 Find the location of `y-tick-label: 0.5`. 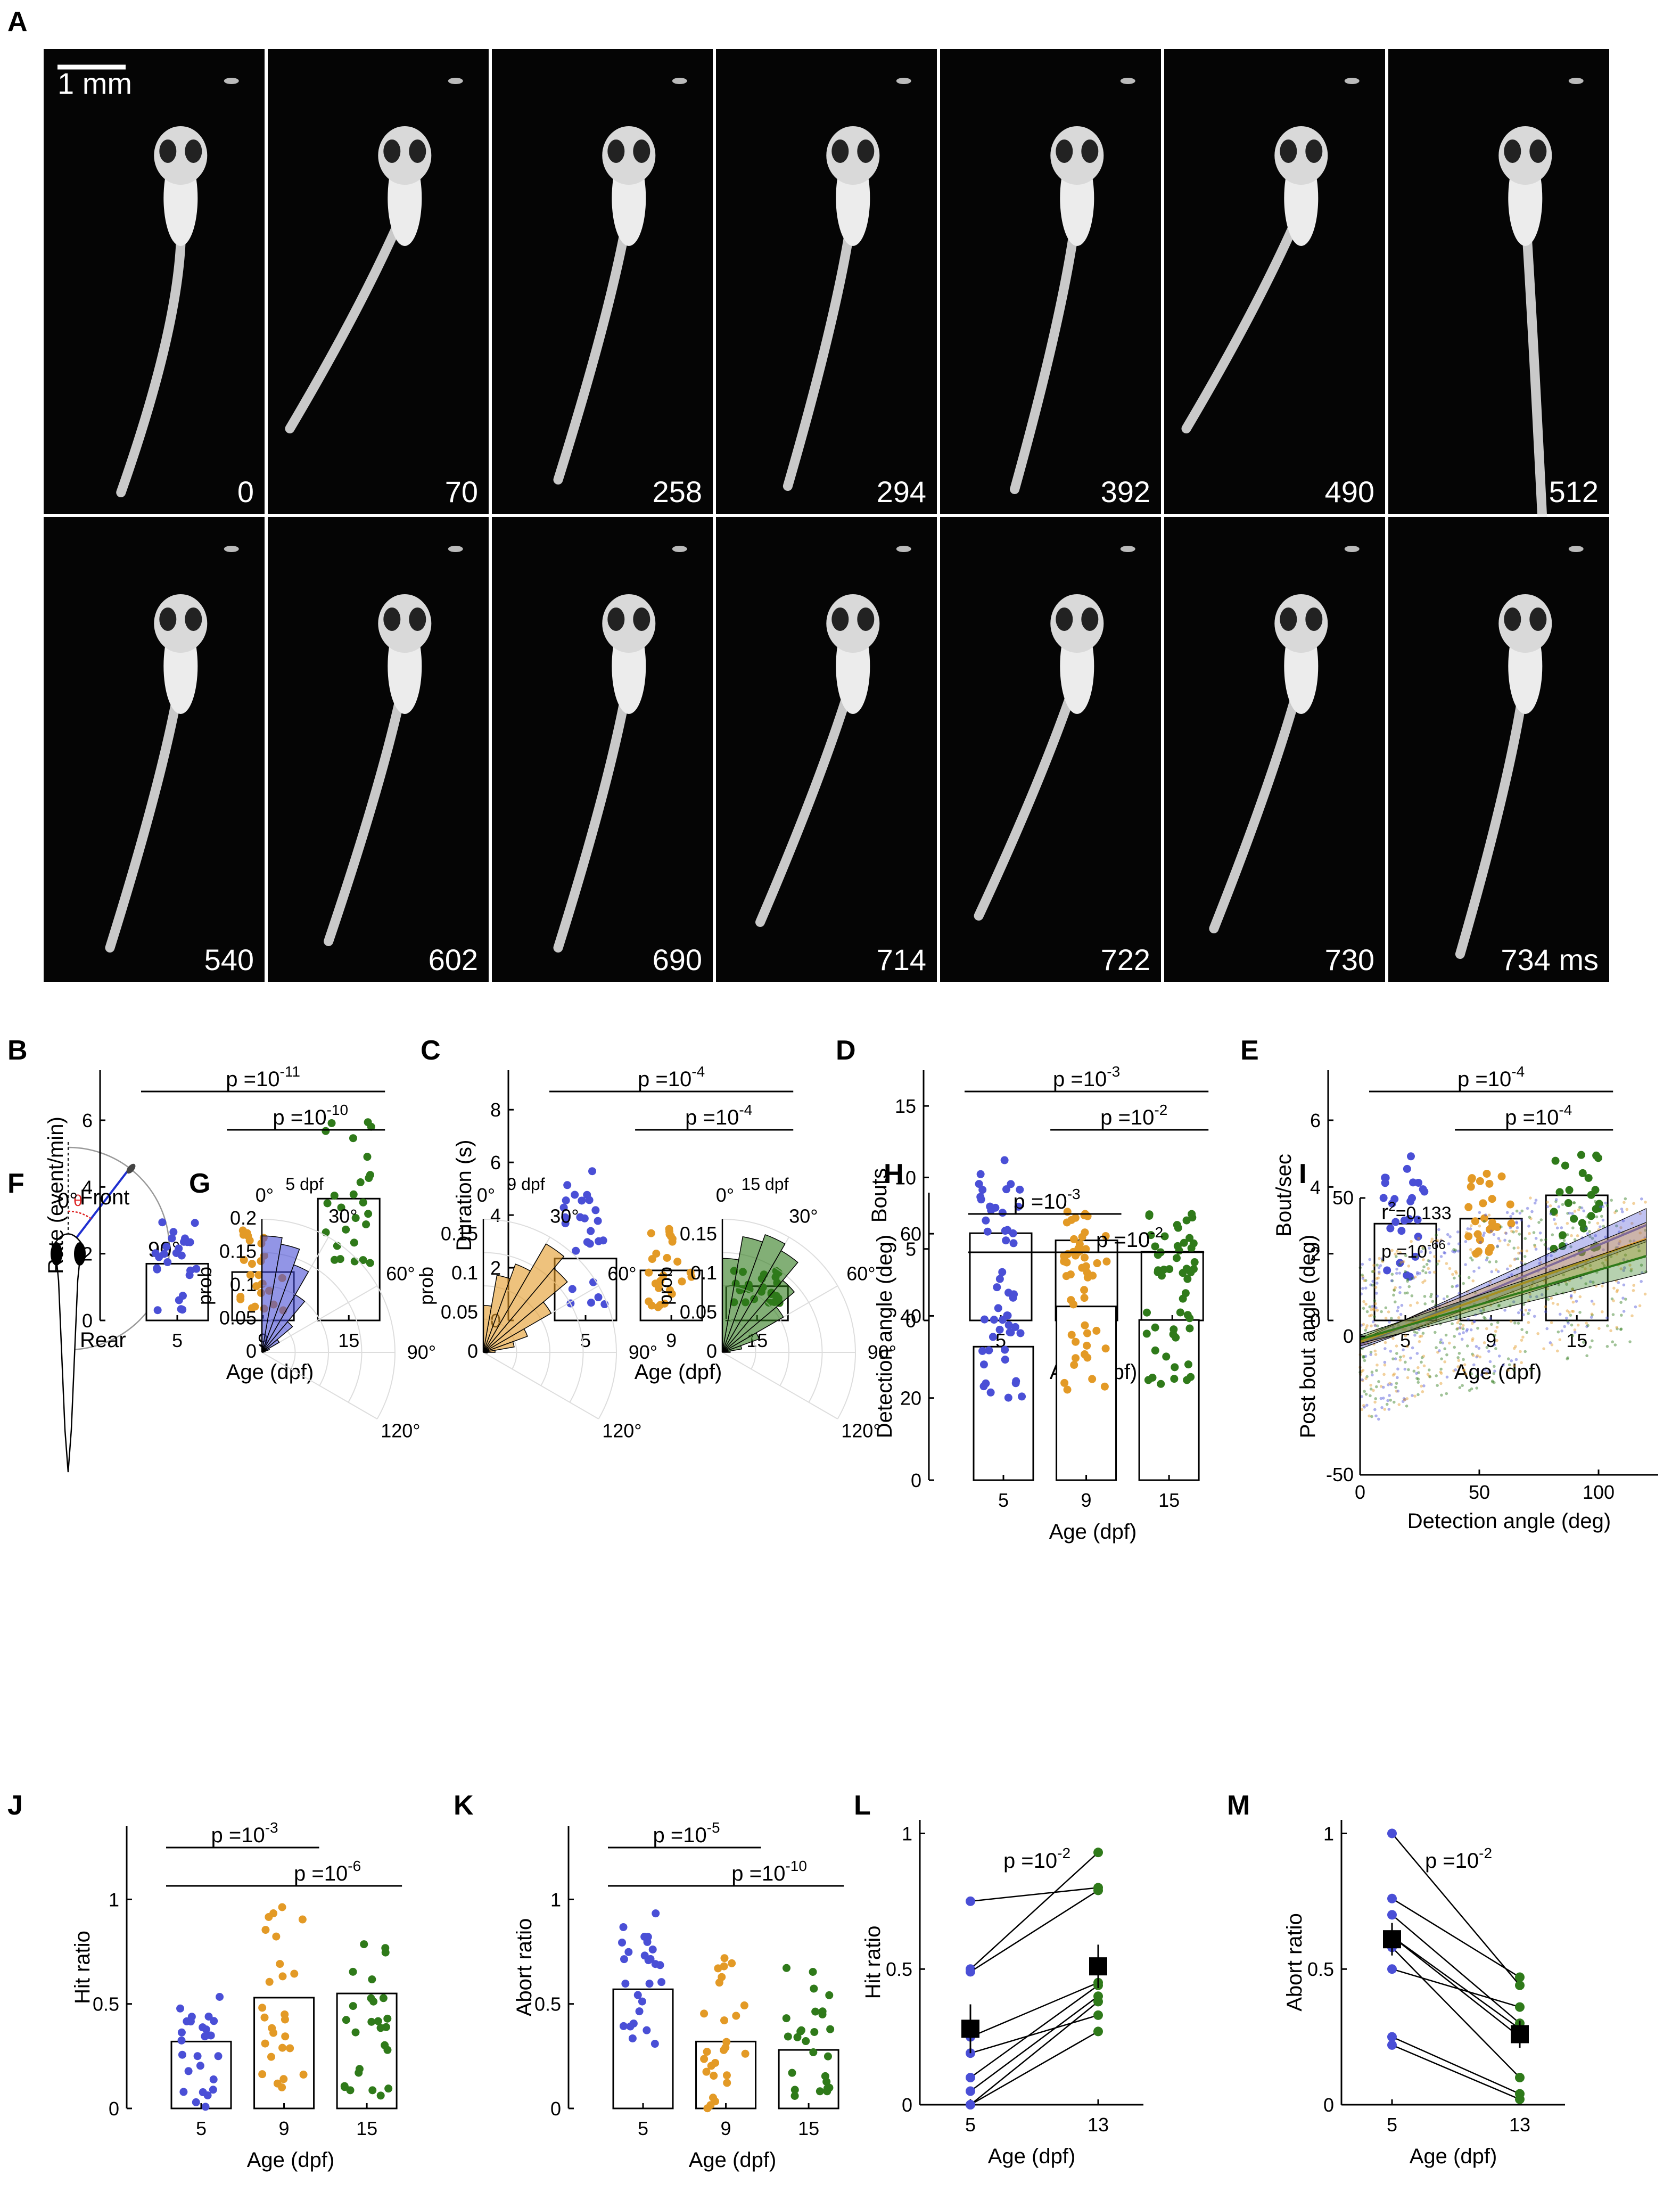

y-tick-label: 0.5 is located at coordinates (106, 2004).